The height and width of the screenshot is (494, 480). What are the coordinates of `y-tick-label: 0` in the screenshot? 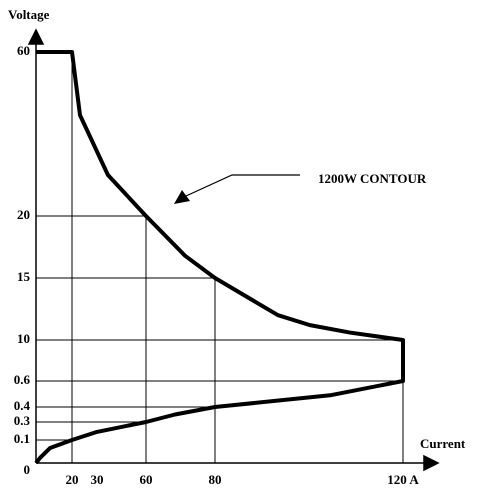 It's located at (27, 469).